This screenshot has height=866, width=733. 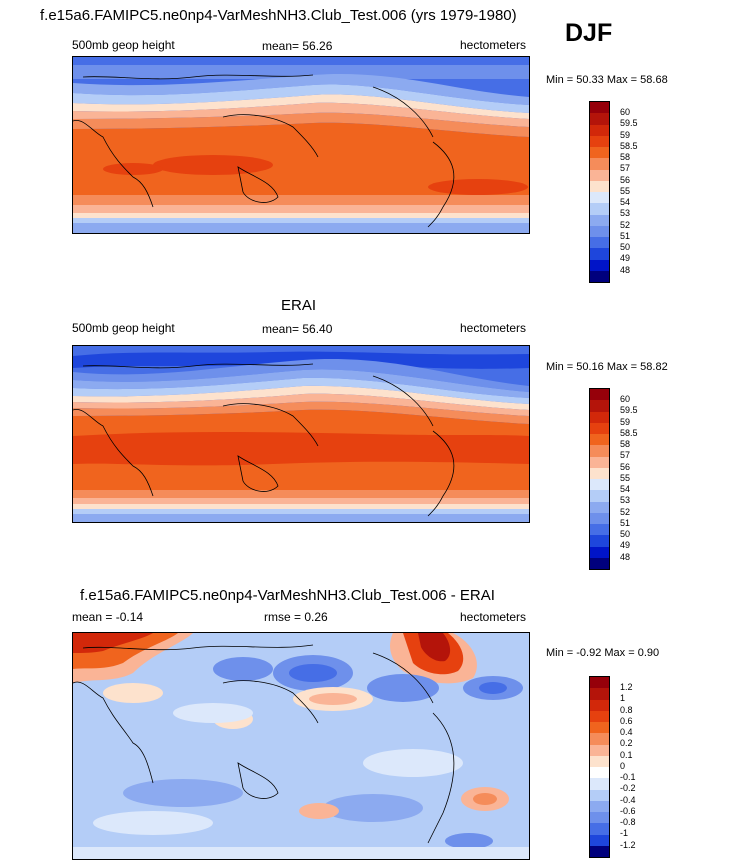 What do you see at coordinates (623, 766) in the screenshot?
I see `labelbar-tick-label: 0` at bounding box center [623, 766].